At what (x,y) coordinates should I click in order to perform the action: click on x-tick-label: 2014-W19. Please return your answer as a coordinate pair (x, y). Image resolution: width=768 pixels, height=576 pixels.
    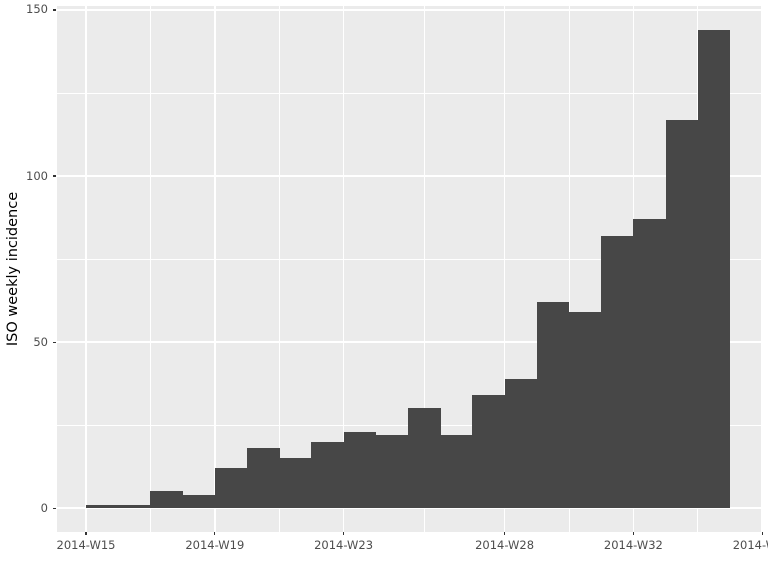
    Looking at the image, I should click on (215, 545).